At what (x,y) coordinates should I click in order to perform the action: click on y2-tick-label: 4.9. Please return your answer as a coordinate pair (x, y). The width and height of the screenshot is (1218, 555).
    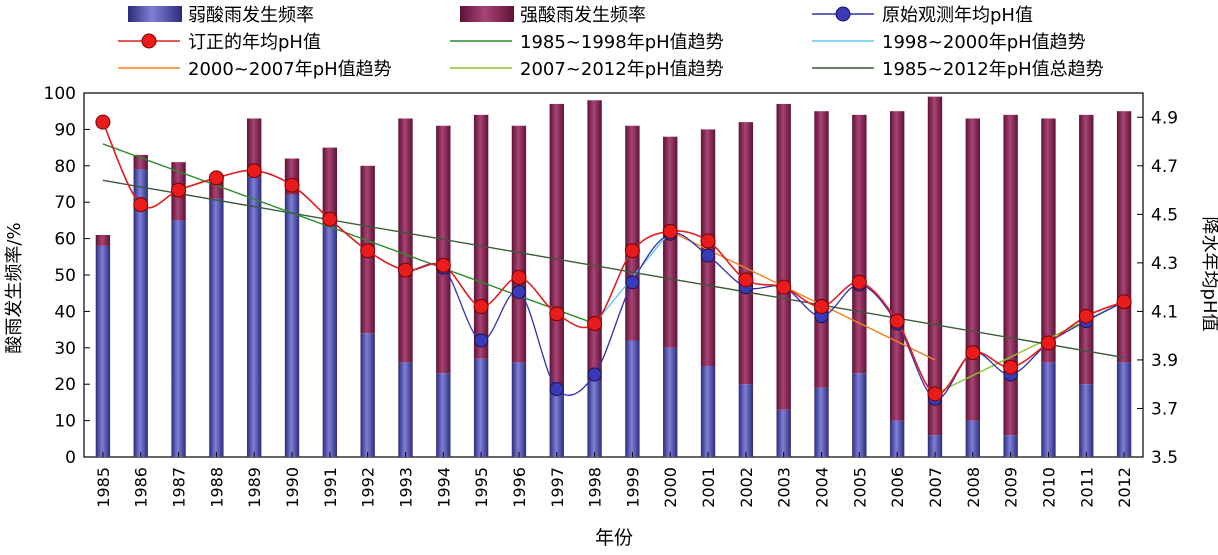
    Looking at the image, I should click on (1164, 118).